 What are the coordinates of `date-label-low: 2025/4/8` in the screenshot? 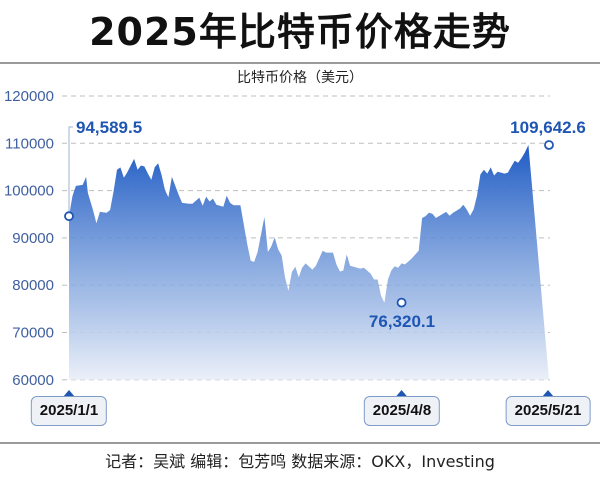 It's located at (402, 411).